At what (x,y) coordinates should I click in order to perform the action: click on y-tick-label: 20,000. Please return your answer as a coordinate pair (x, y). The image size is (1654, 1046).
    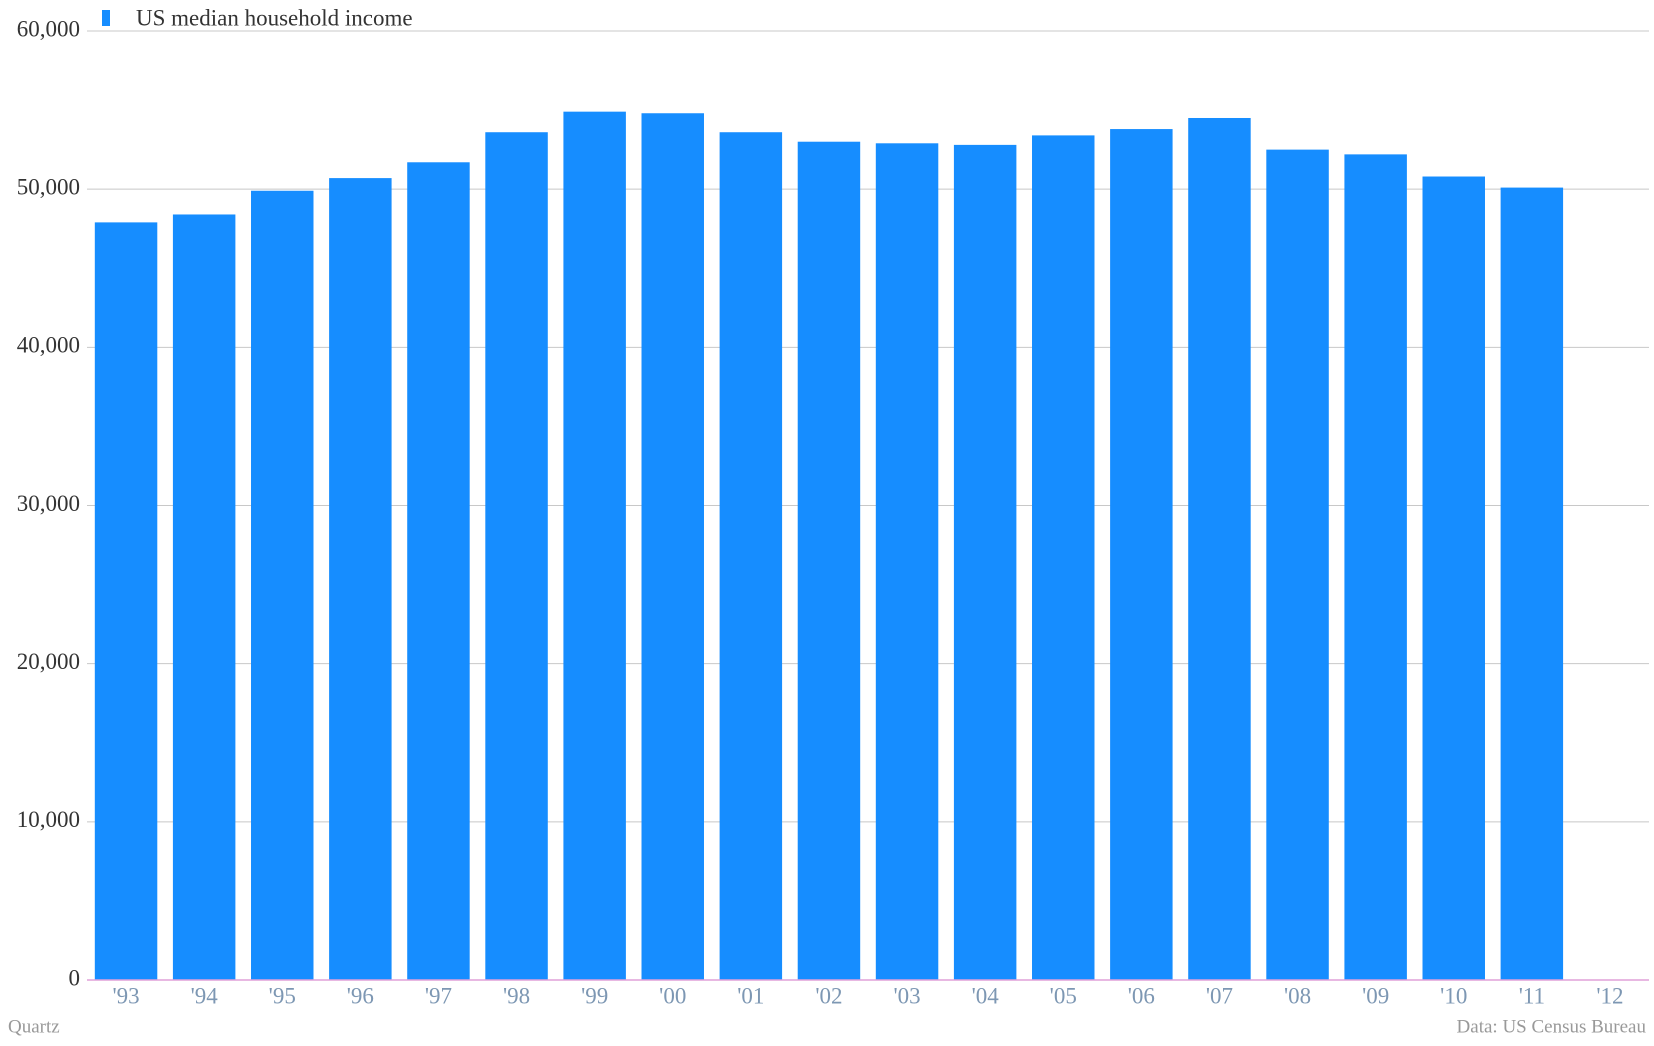
    Looking at the image, I should click on (48, 661).